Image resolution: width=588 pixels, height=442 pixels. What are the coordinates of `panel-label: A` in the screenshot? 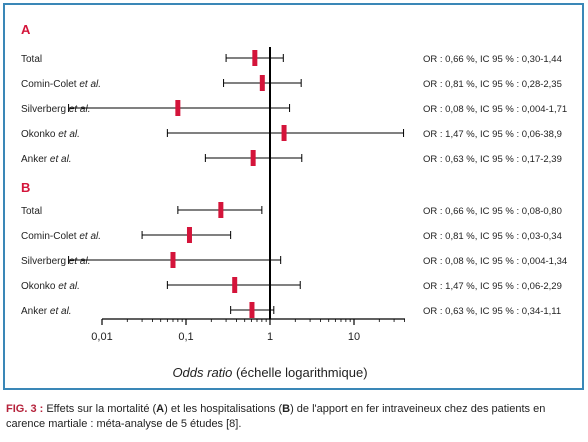 It's located at (26, 29).